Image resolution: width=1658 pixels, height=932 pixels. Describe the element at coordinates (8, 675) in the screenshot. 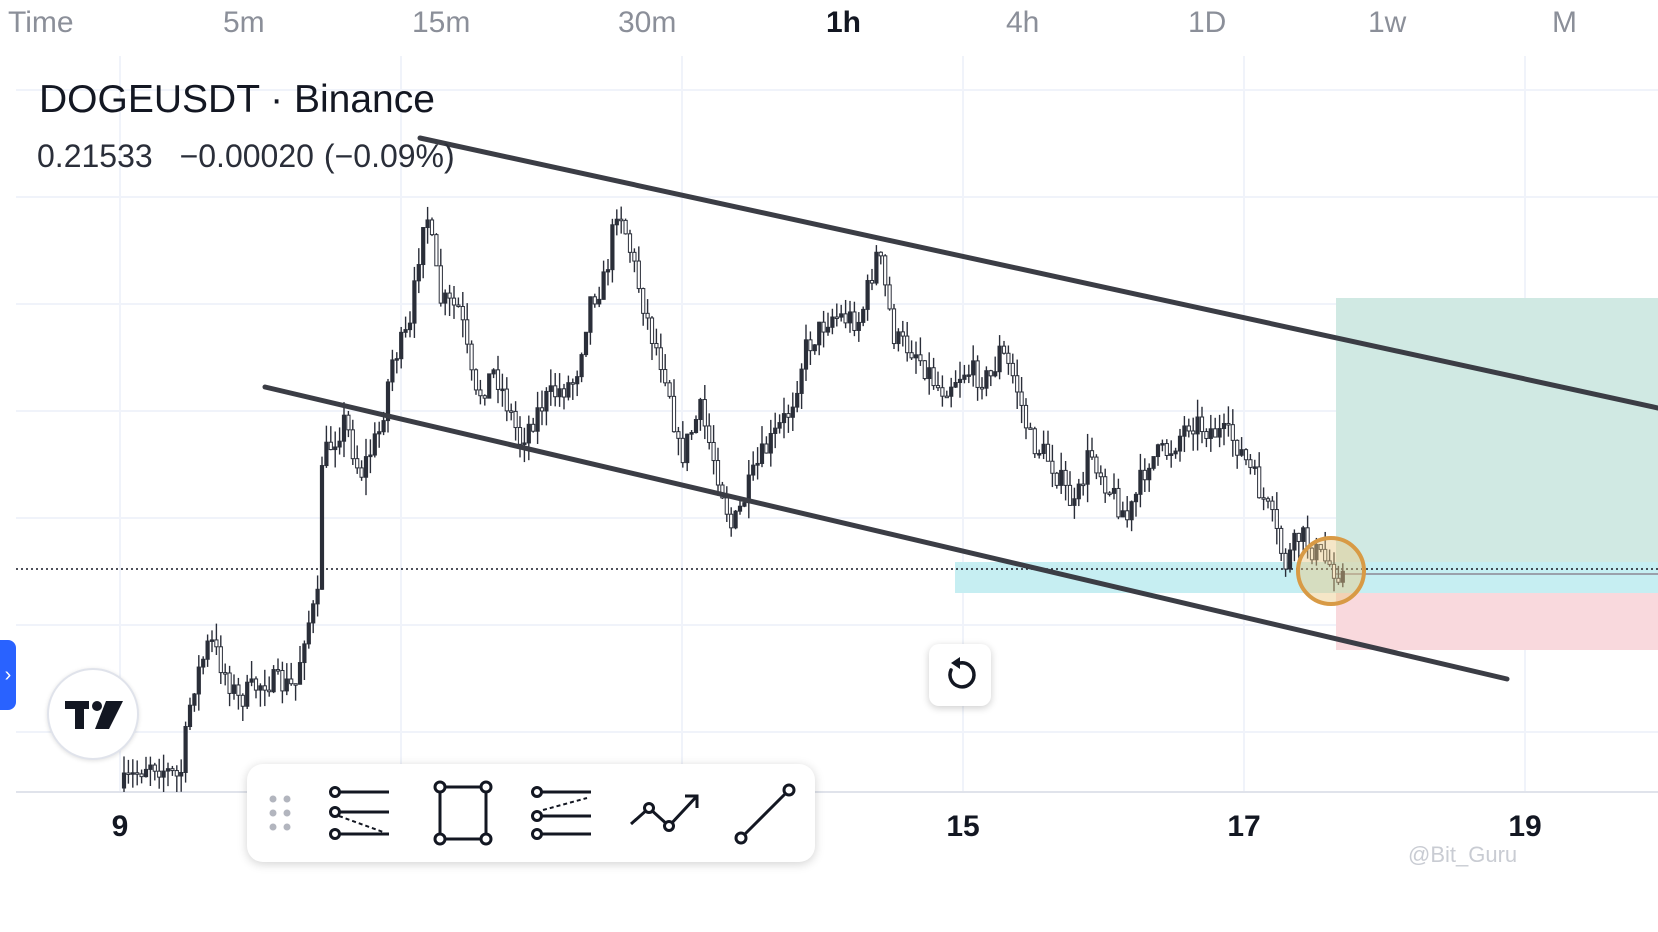

I see `sidebar-expand-handle: ›` at that location.